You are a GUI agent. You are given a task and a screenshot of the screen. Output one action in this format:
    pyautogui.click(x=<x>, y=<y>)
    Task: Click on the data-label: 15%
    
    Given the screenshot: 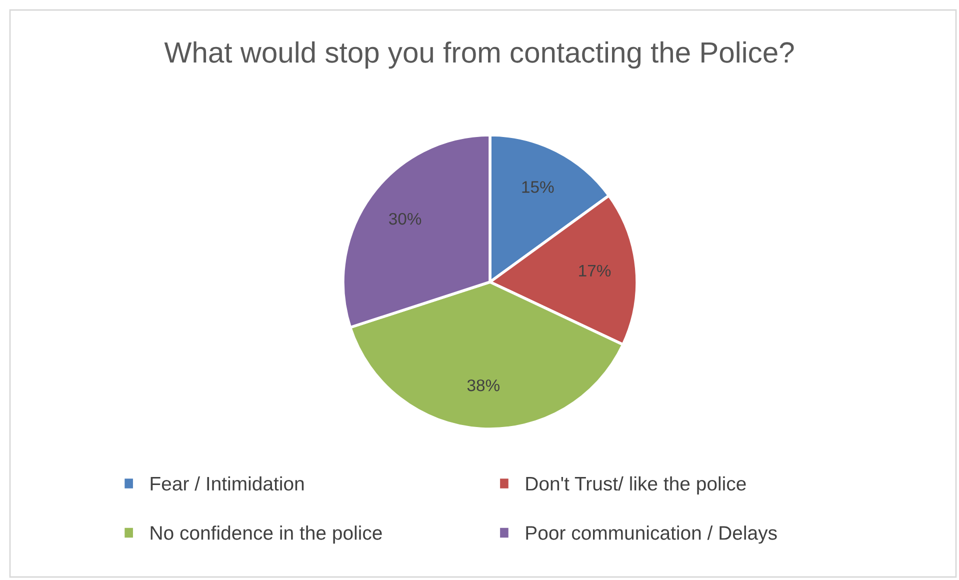 What is the action you would take?
    pyautogui.click(x=538, y=187)
    